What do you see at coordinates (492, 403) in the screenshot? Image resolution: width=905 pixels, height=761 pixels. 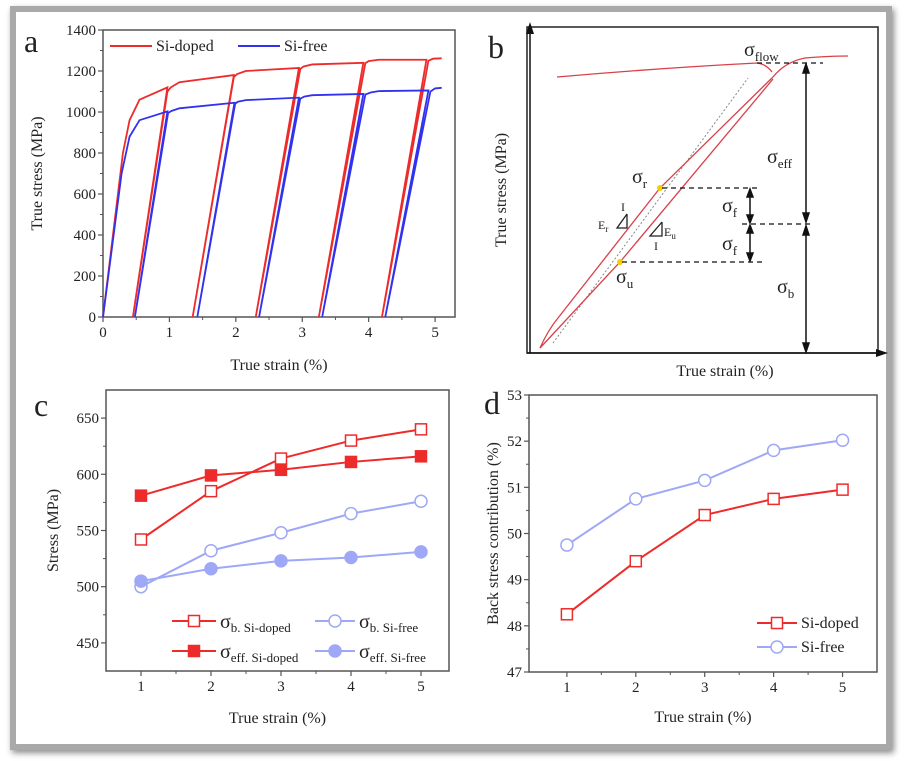 I see `panel-letter-d: d` at bounding box center [492, 403].